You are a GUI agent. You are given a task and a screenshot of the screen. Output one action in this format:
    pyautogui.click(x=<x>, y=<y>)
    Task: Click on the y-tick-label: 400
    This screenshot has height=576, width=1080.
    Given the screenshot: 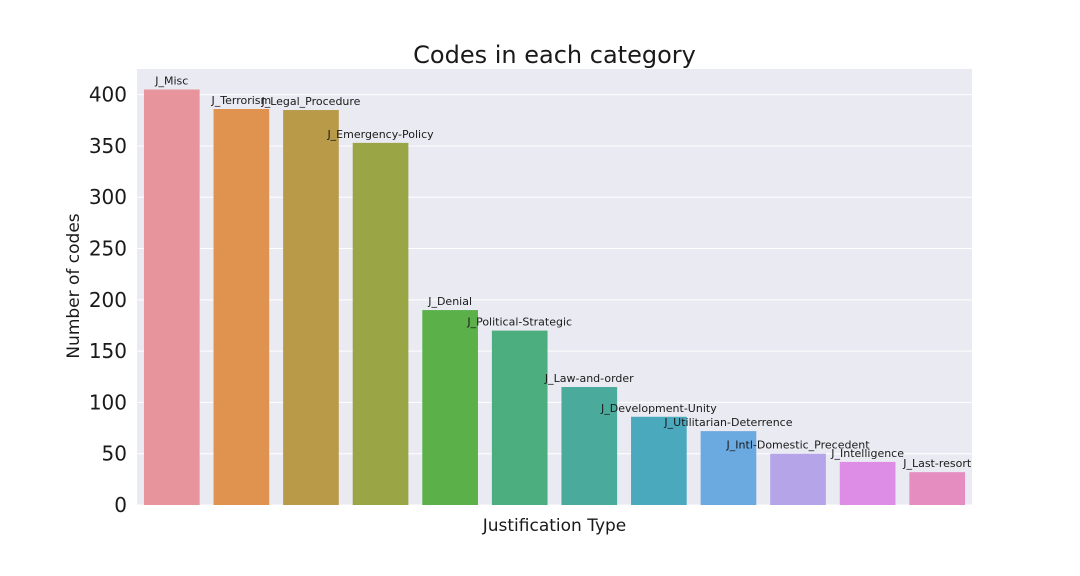 What is the action you would take?
    pyautogui.click(x=108, y=95)
    